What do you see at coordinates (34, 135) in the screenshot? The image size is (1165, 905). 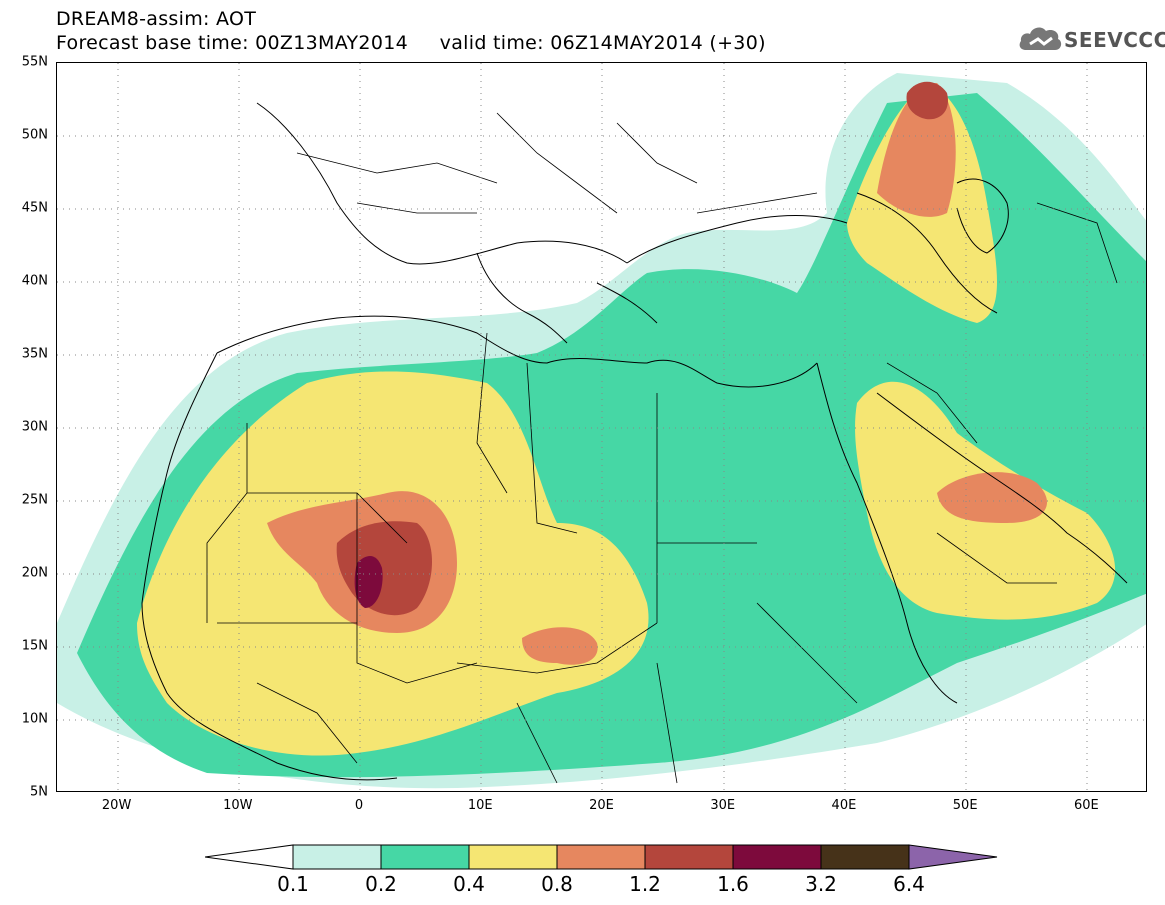 I see `lat-tick-label: 50N` at bounding box center [34, 135].